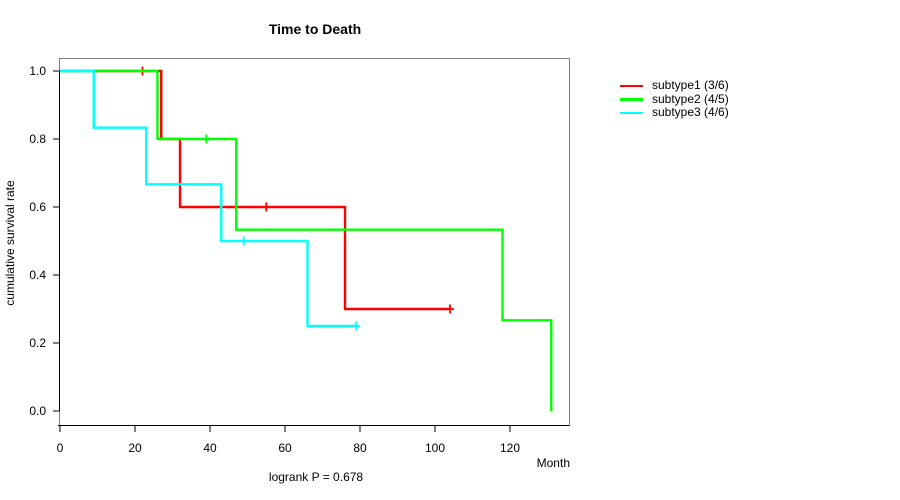 The height and width of the screenshot is (500, 900). I want to click on y-tick-label: 0.2, so click(37, 343).